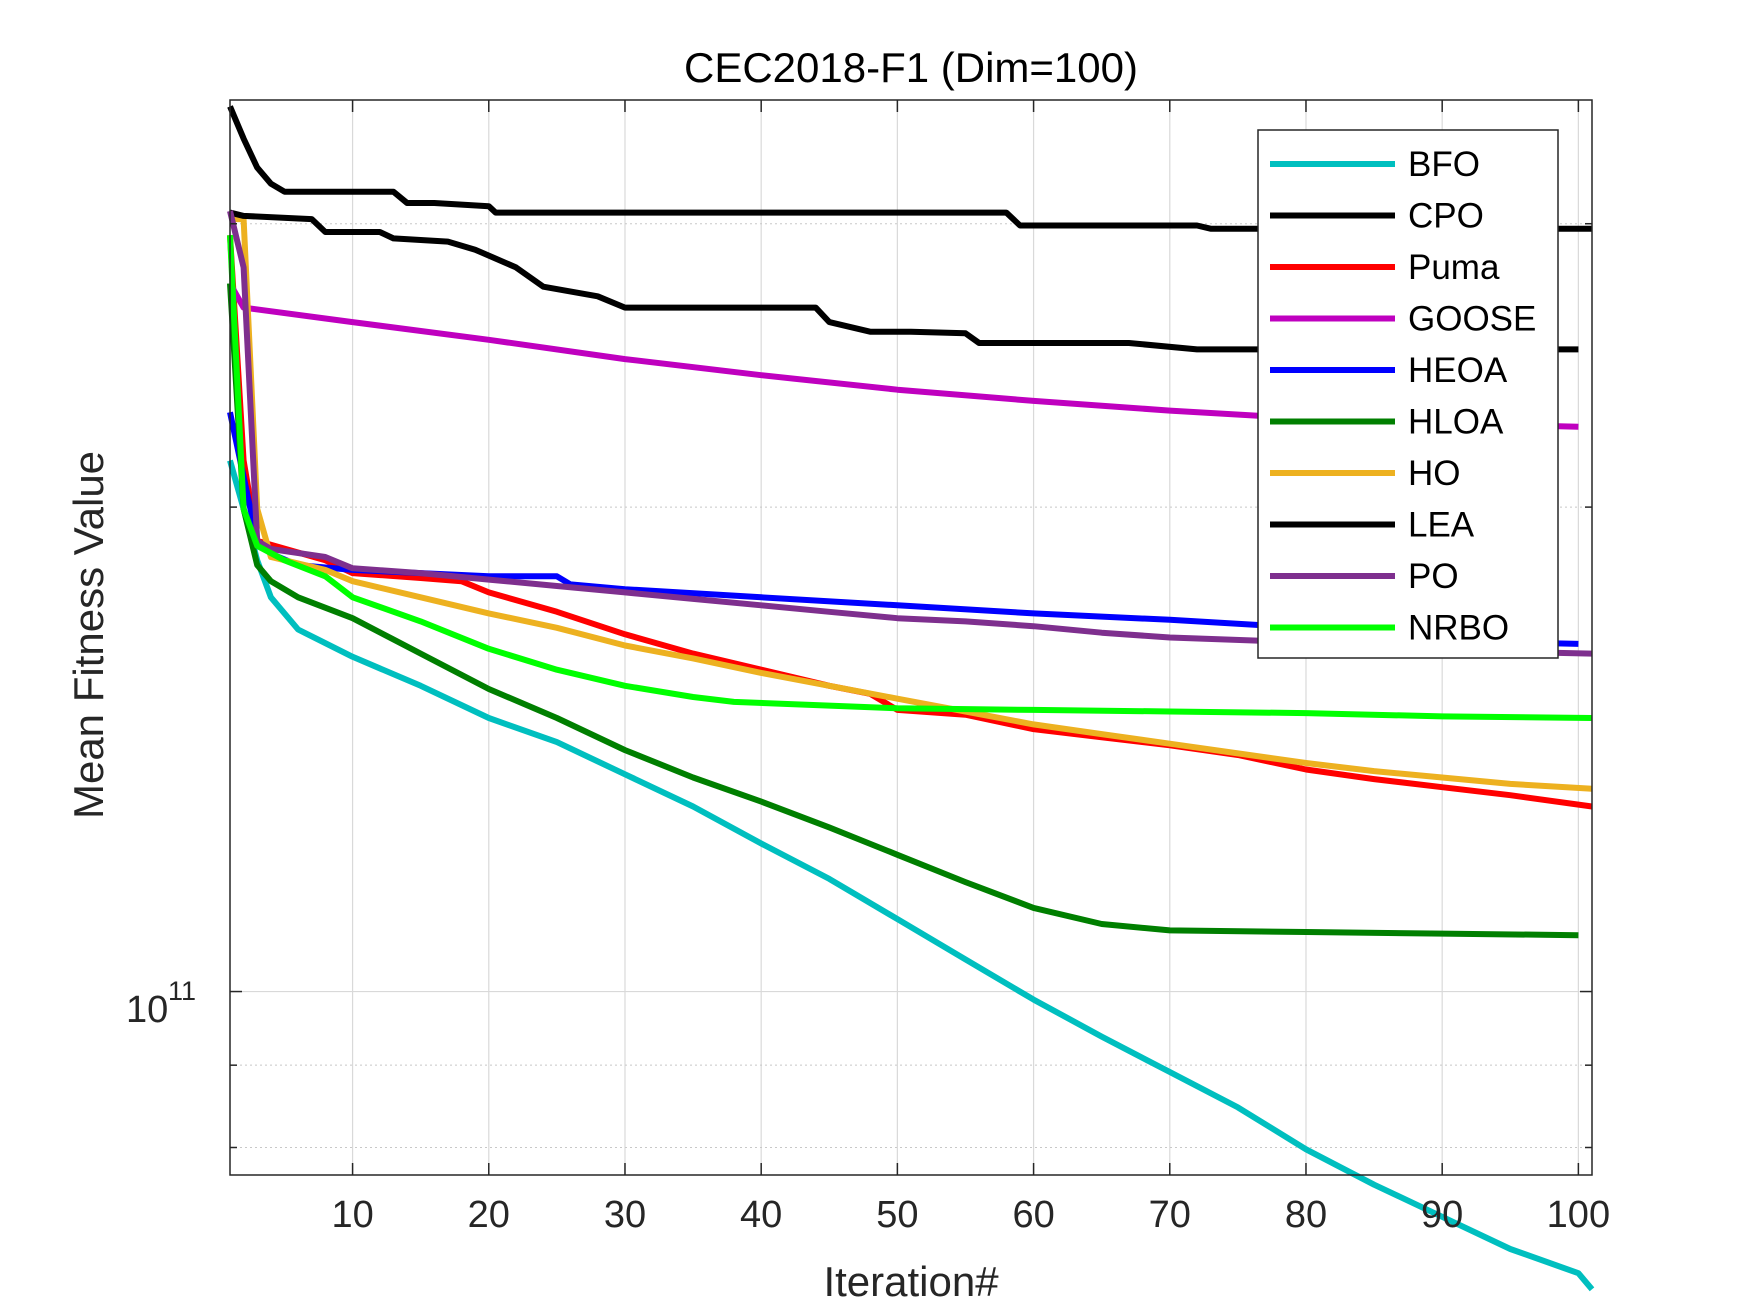 The width and height of the screenshot is (1750, 1313). I want to click on series-line-lea, so click(904, 281).